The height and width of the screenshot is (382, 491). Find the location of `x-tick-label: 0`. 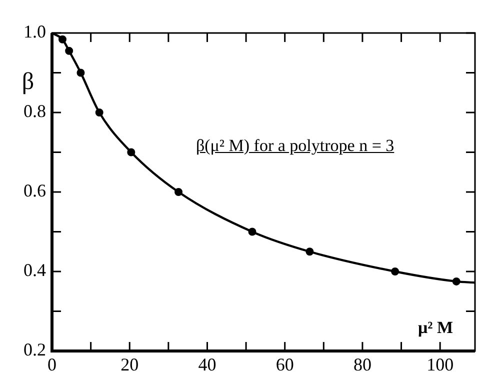

x-tick-label: 0 is located at coordinates (52, 364).